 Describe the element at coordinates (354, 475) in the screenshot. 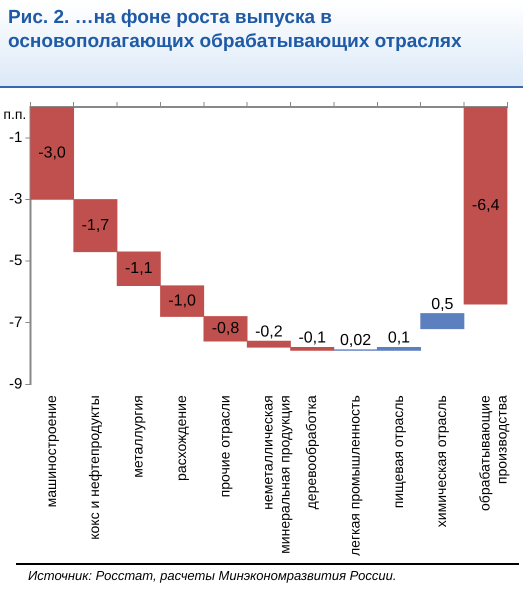

I see `x-tick-label: легкая промышленность` at that location.